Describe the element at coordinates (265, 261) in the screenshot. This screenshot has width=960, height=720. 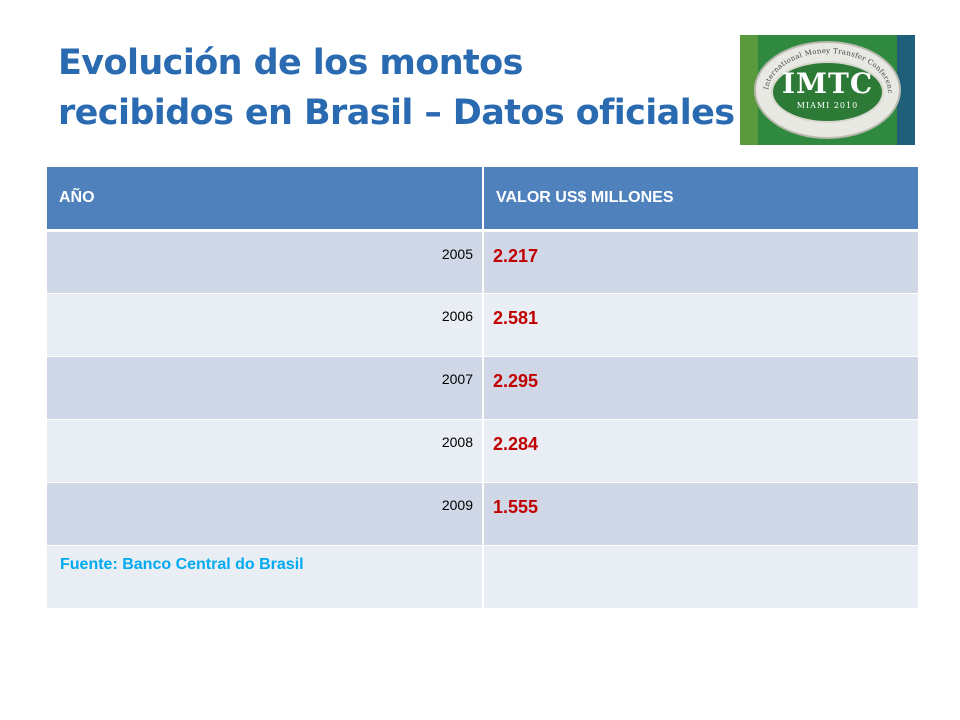
I see `year-cell: 2005` at that location.